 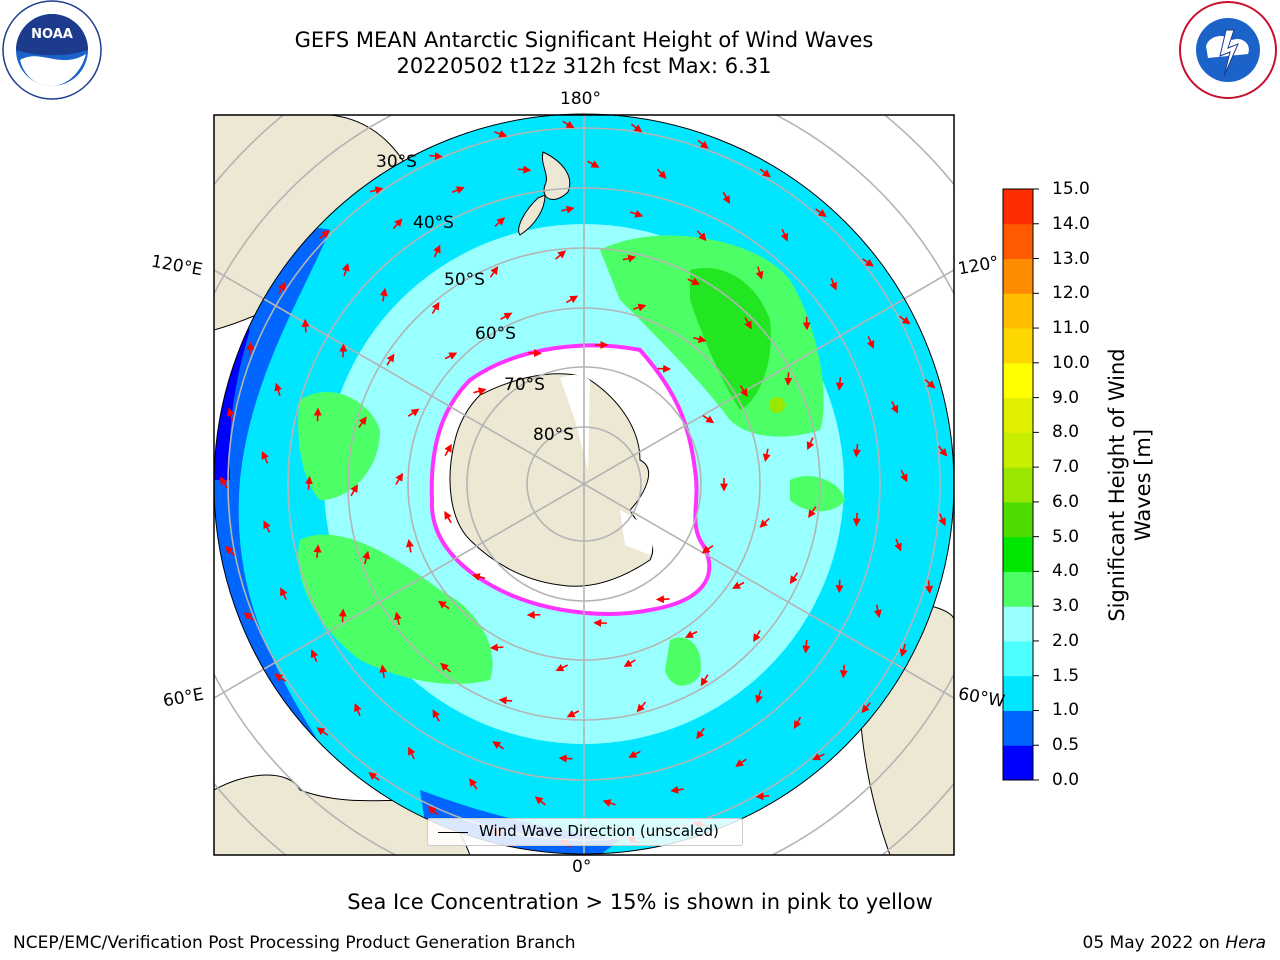 What do you see at coordinates (1071, 362) in the screenshot?
I see `colorbar-tick-label: 10.0` at bounding box center [1071, 362].